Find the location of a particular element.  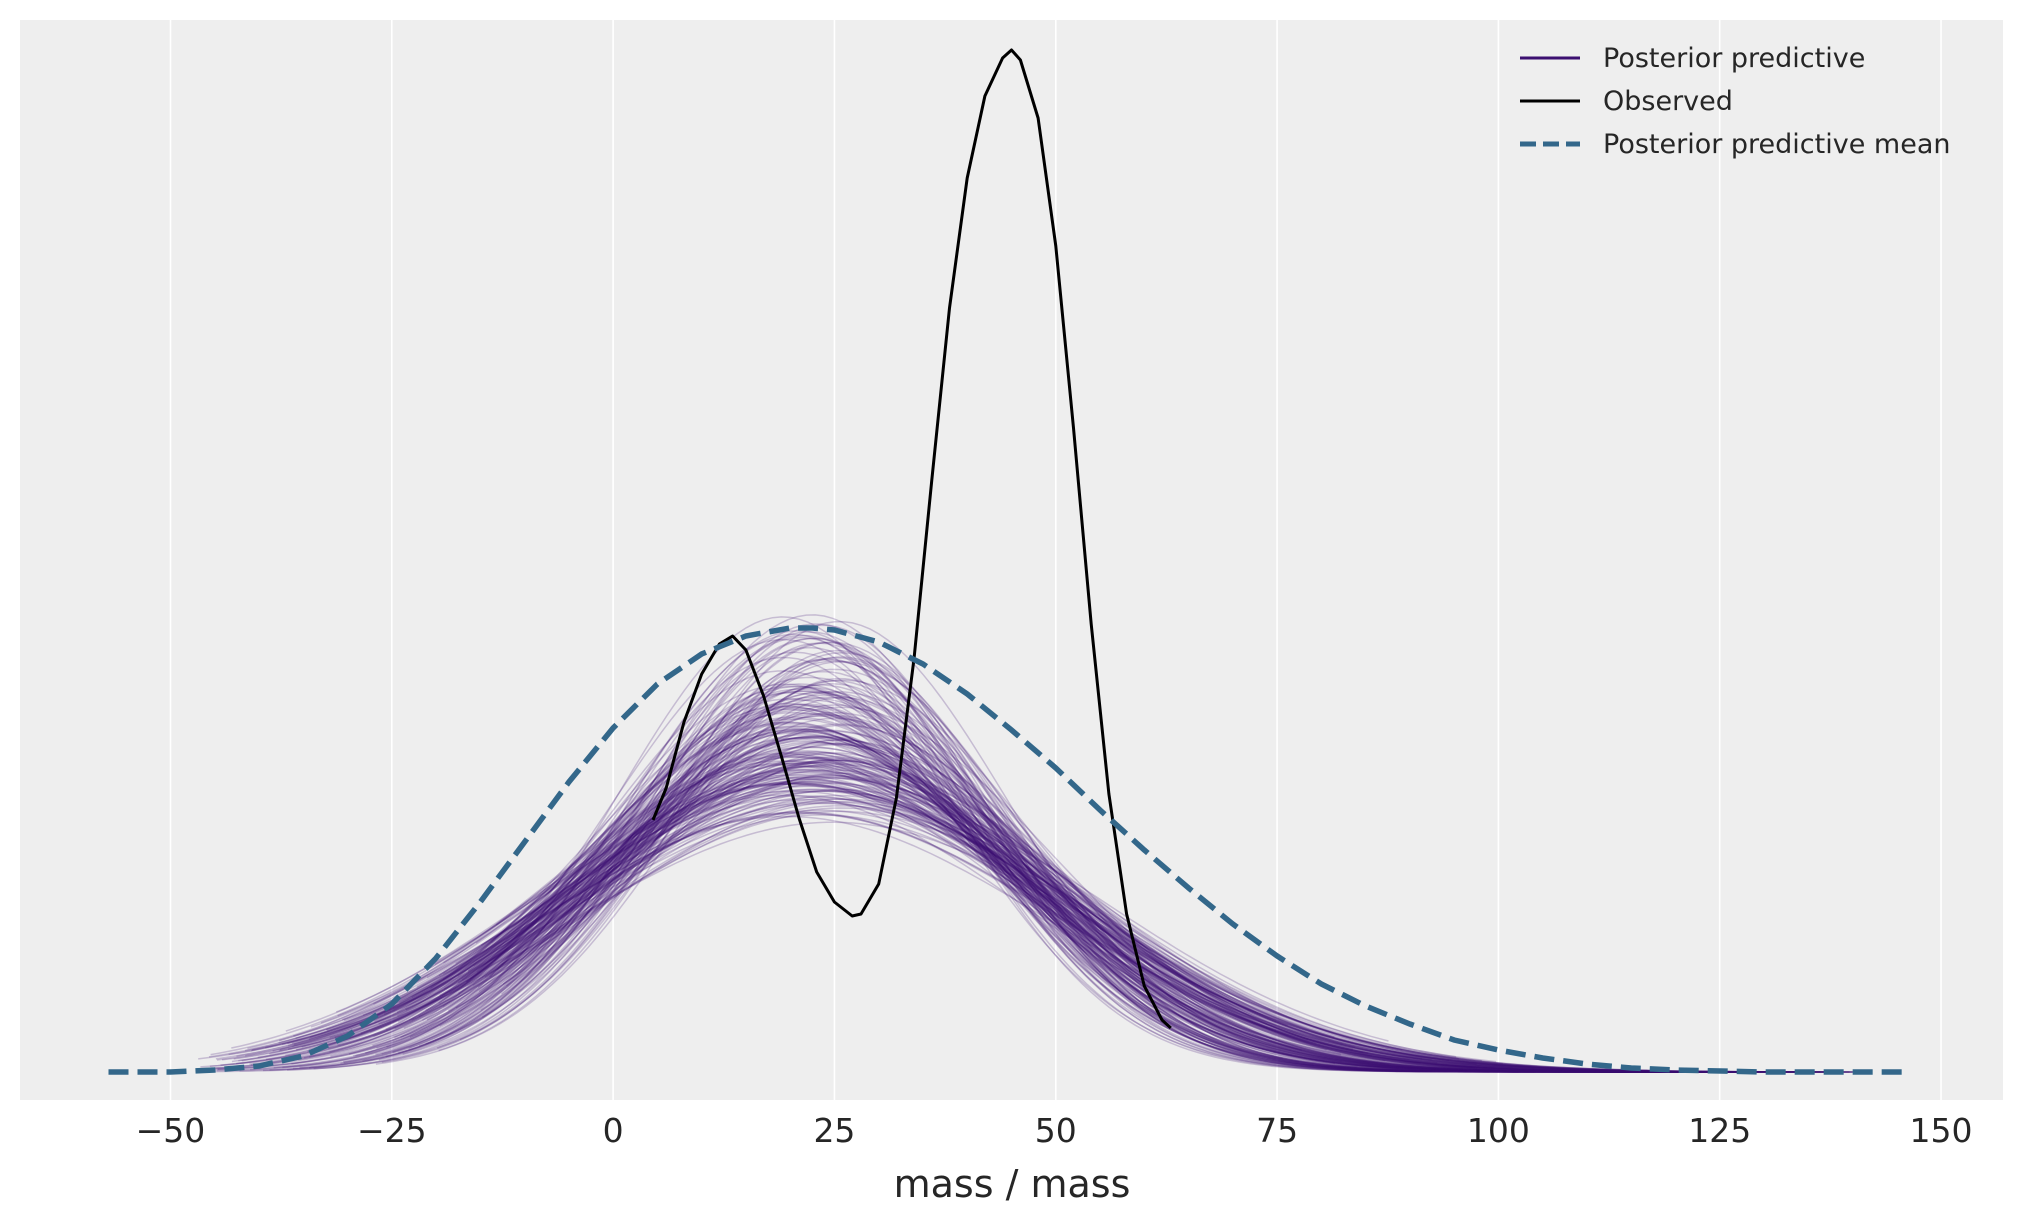

x-tick-label: −25 is located at coordinates (392, 1130).